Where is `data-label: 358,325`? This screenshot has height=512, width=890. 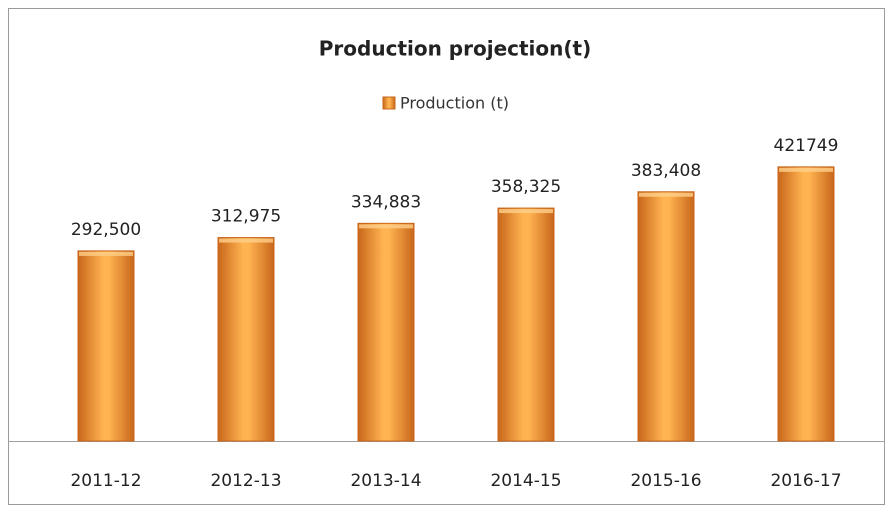 data-label: 358,325 is located at coordinates (526, 187).